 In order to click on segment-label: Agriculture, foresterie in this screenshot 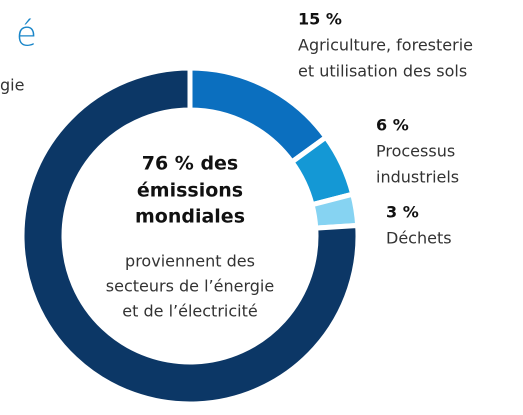, I will do `click(385, 45)`.